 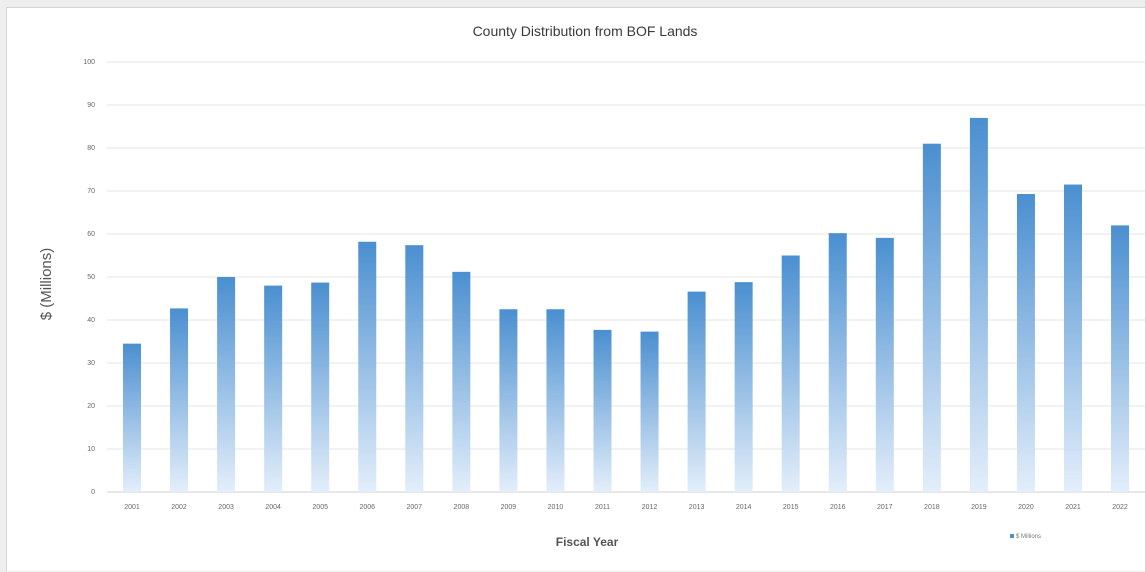 What do you see at coordinates (415, 507) in the screenshot?
I see `x-tick-label: 2007` at bounding box center [415, 507].